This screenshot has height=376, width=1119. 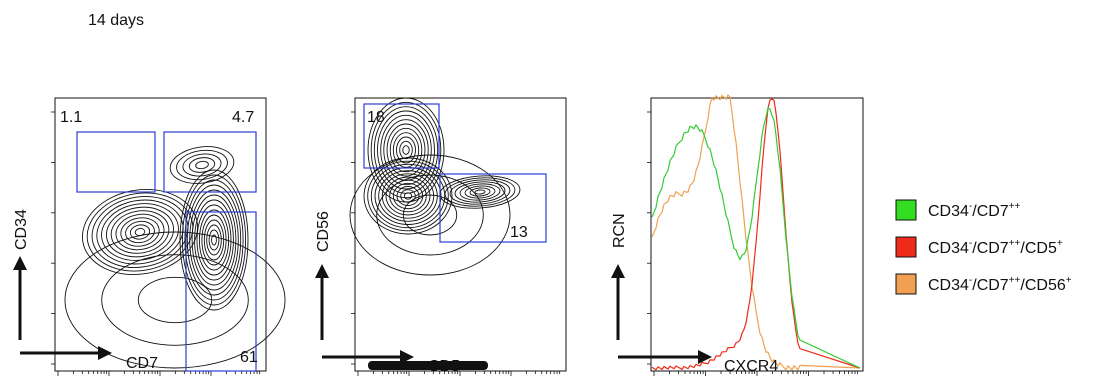 What do you see at coordinates (116, 162) in the screenshot?
I see `gate-cd34-cd7neg` at bounding box center [116, 162].